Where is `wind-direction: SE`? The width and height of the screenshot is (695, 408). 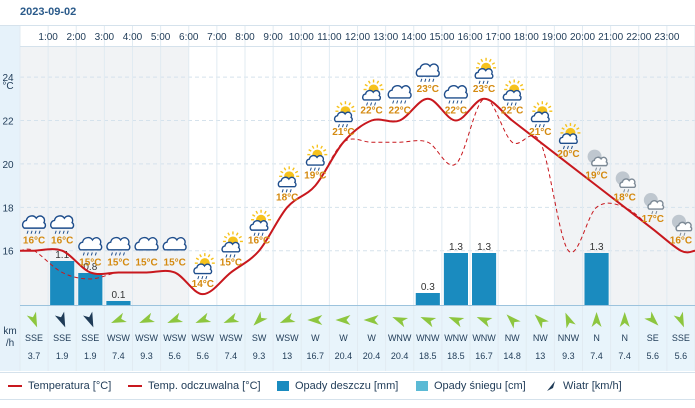
wind-direction: SE is located at coordinates (653, 338).